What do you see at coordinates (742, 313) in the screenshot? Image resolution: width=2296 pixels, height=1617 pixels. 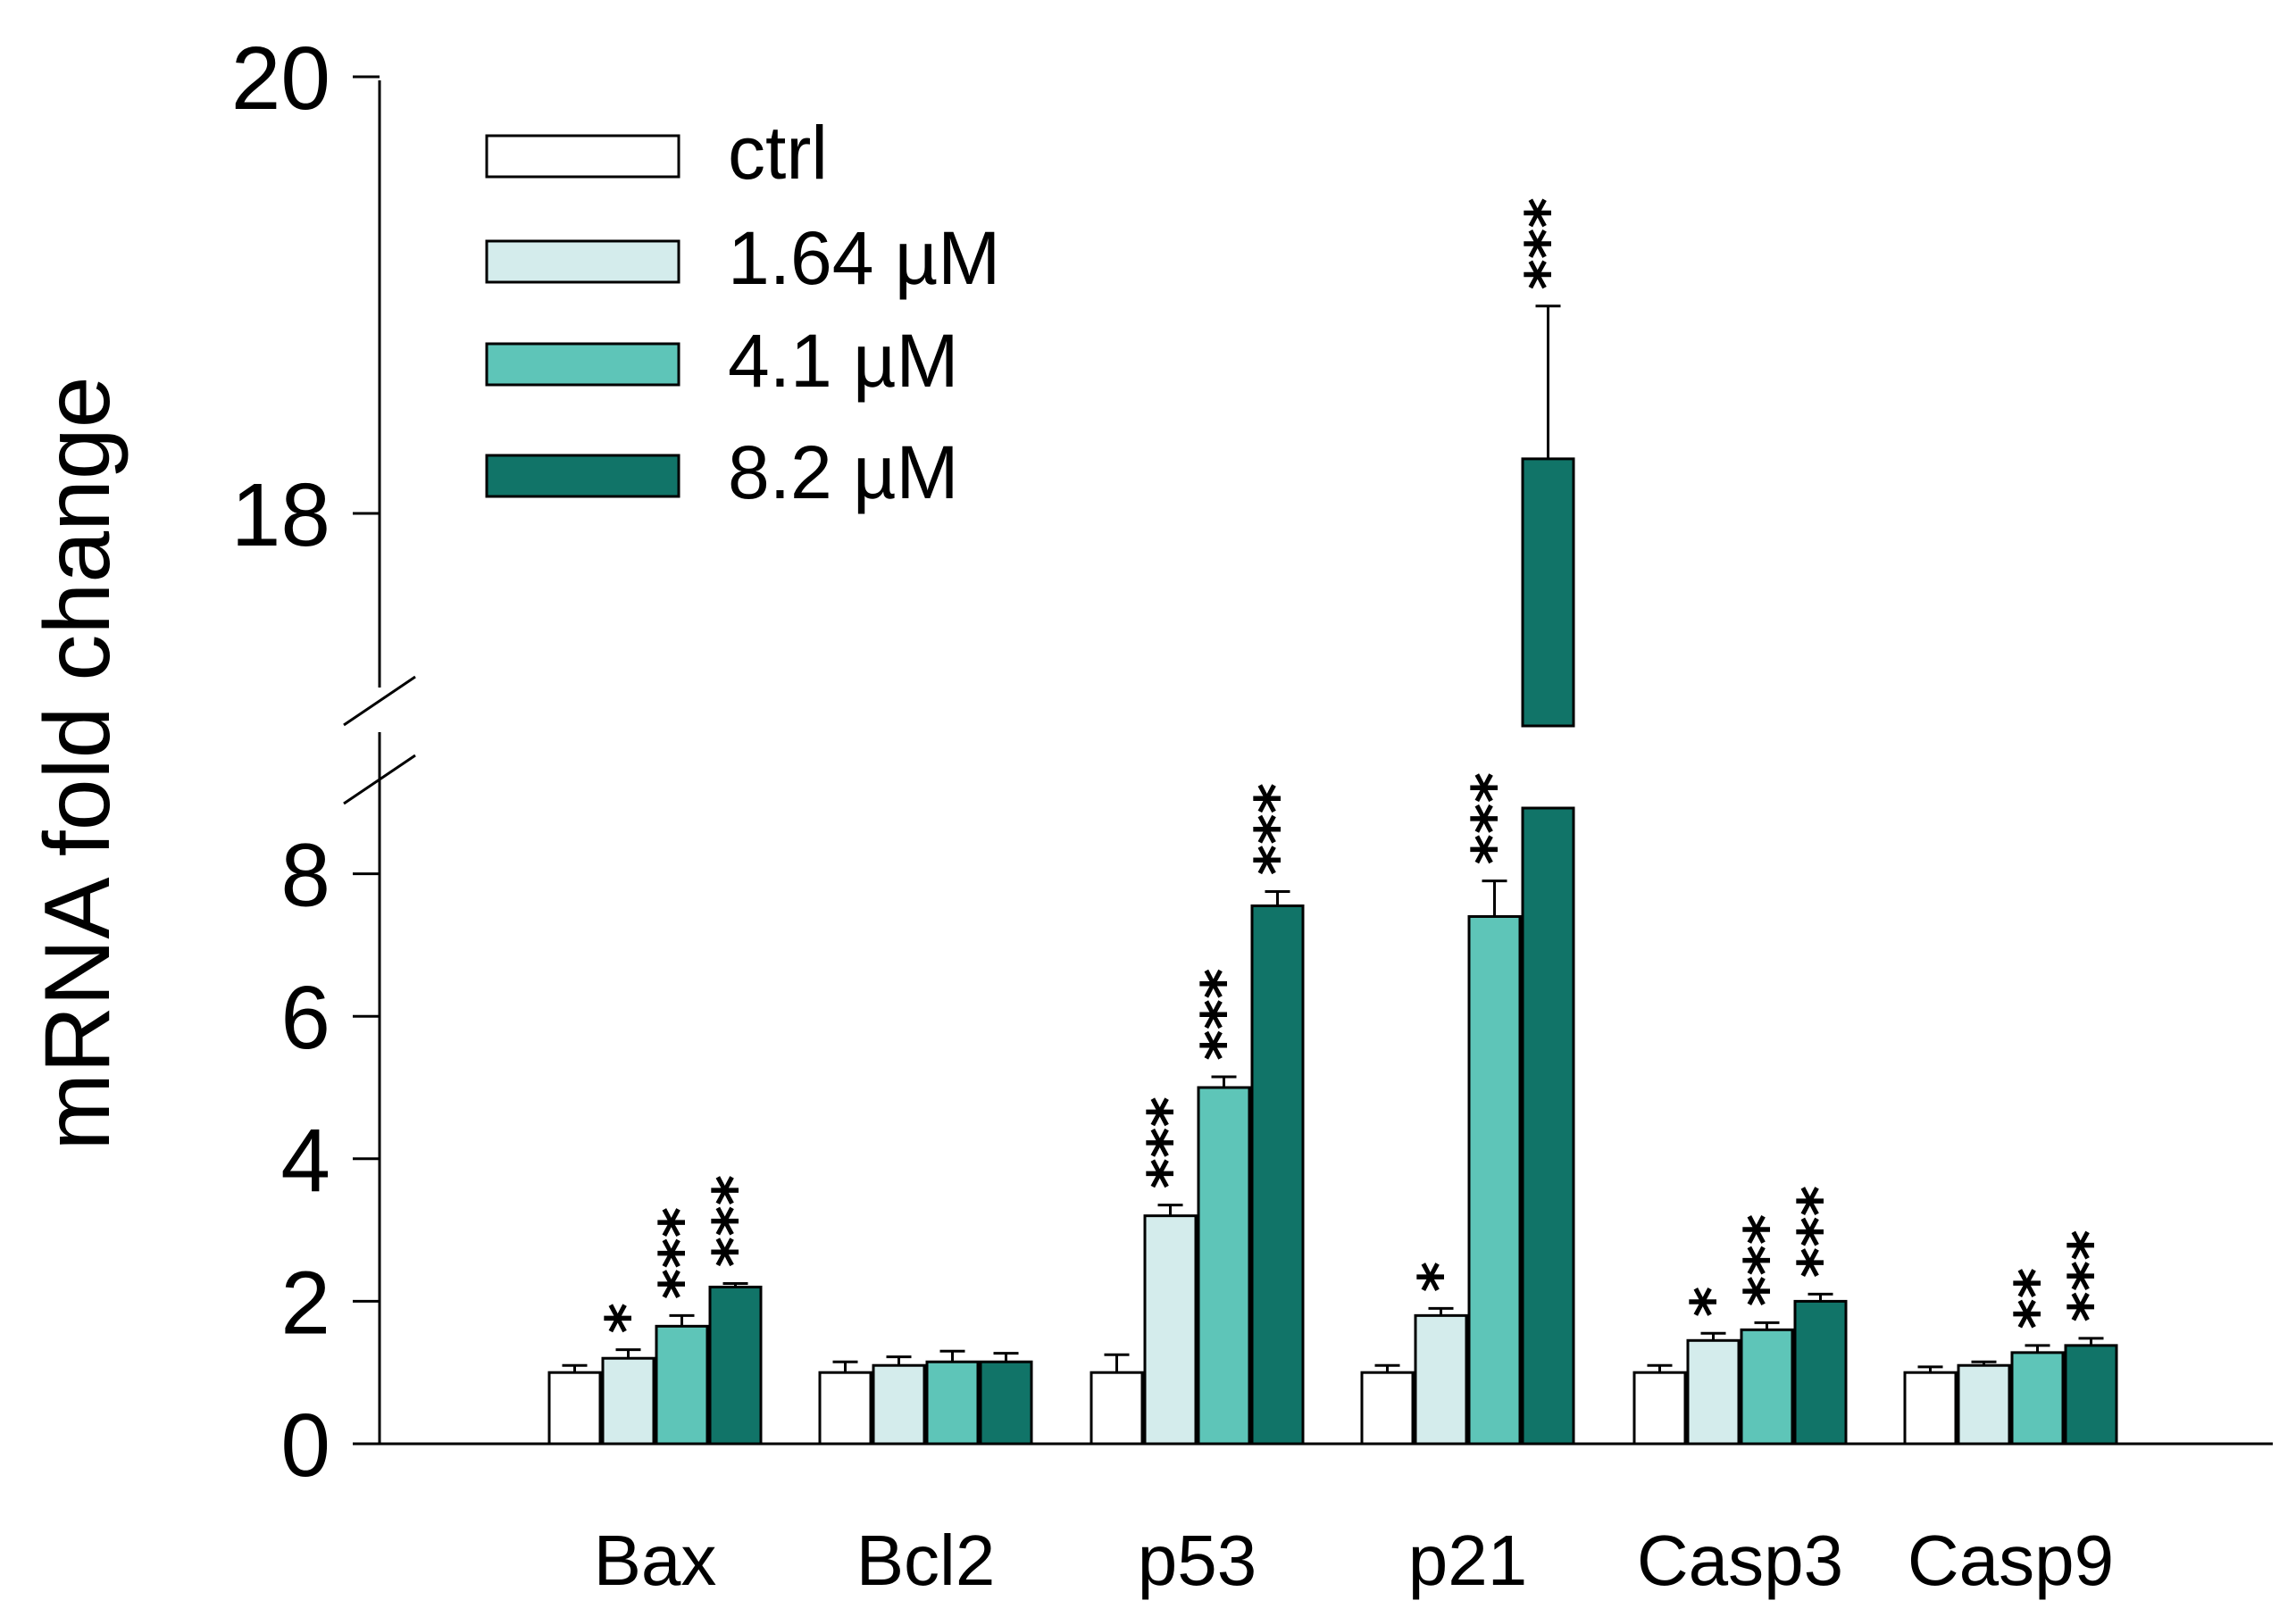 I see `legend: ctrl 1.64 µM 4.1 µM 8.2 µM` at bounding box center [742, 313].